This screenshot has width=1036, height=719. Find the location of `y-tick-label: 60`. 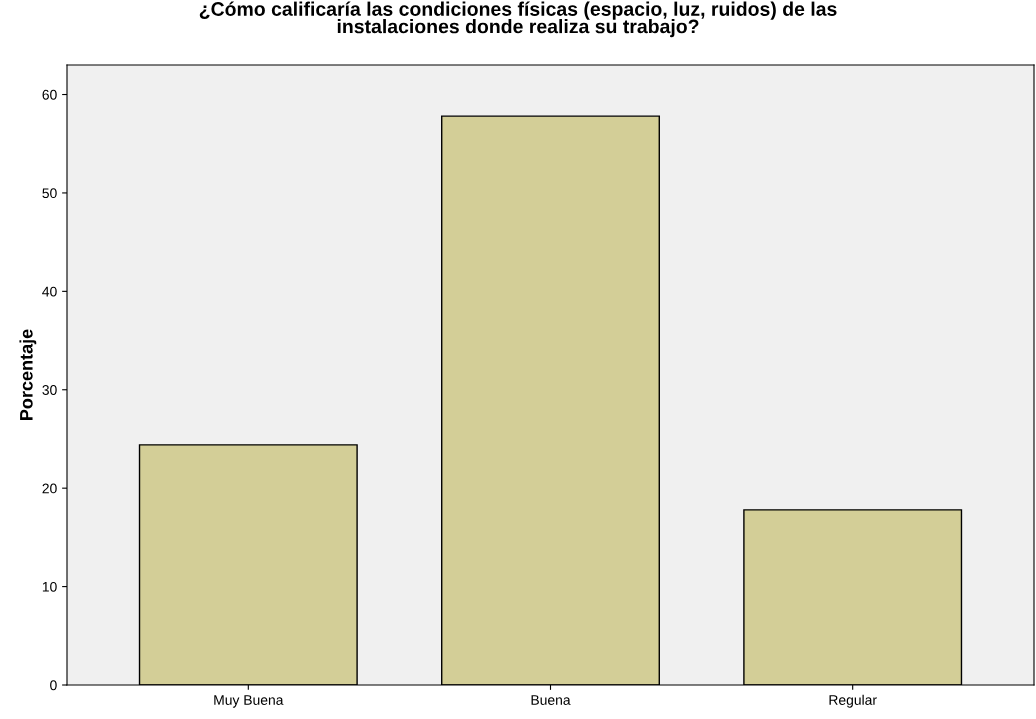

y-tick-label: 60 is located at coordinates (49, 94).